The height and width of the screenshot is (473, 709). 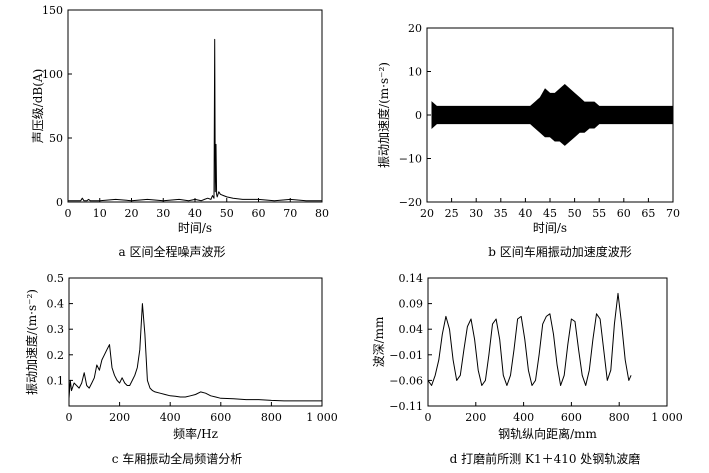 What do you see at coordinates (415, 28) in the screenshot?
I see `y-tick-label: 20` at bounding box center [415, 28].